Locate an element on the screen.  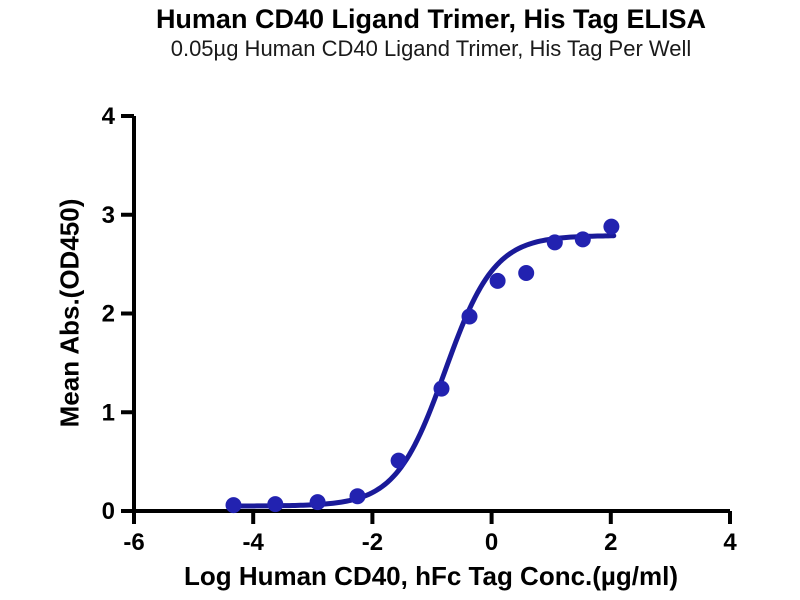
x-tick-label: -2 is located at coordinates (372, 542).